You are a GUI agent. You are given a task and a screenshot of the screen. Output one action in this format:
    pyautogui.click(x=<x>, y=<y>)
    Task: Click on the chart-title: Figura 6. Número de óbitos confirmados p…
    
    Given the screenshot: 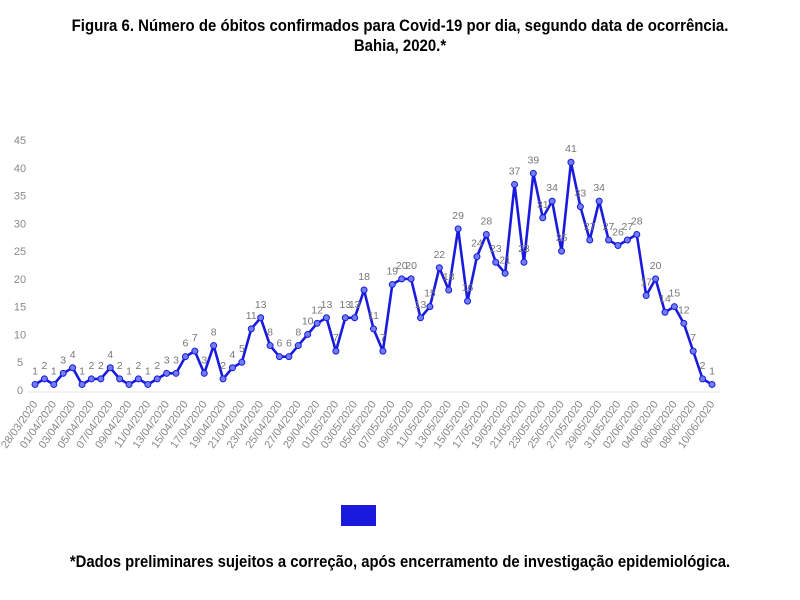 What is the action you would take?
    pyautogui.click(x=400, y=35)
    